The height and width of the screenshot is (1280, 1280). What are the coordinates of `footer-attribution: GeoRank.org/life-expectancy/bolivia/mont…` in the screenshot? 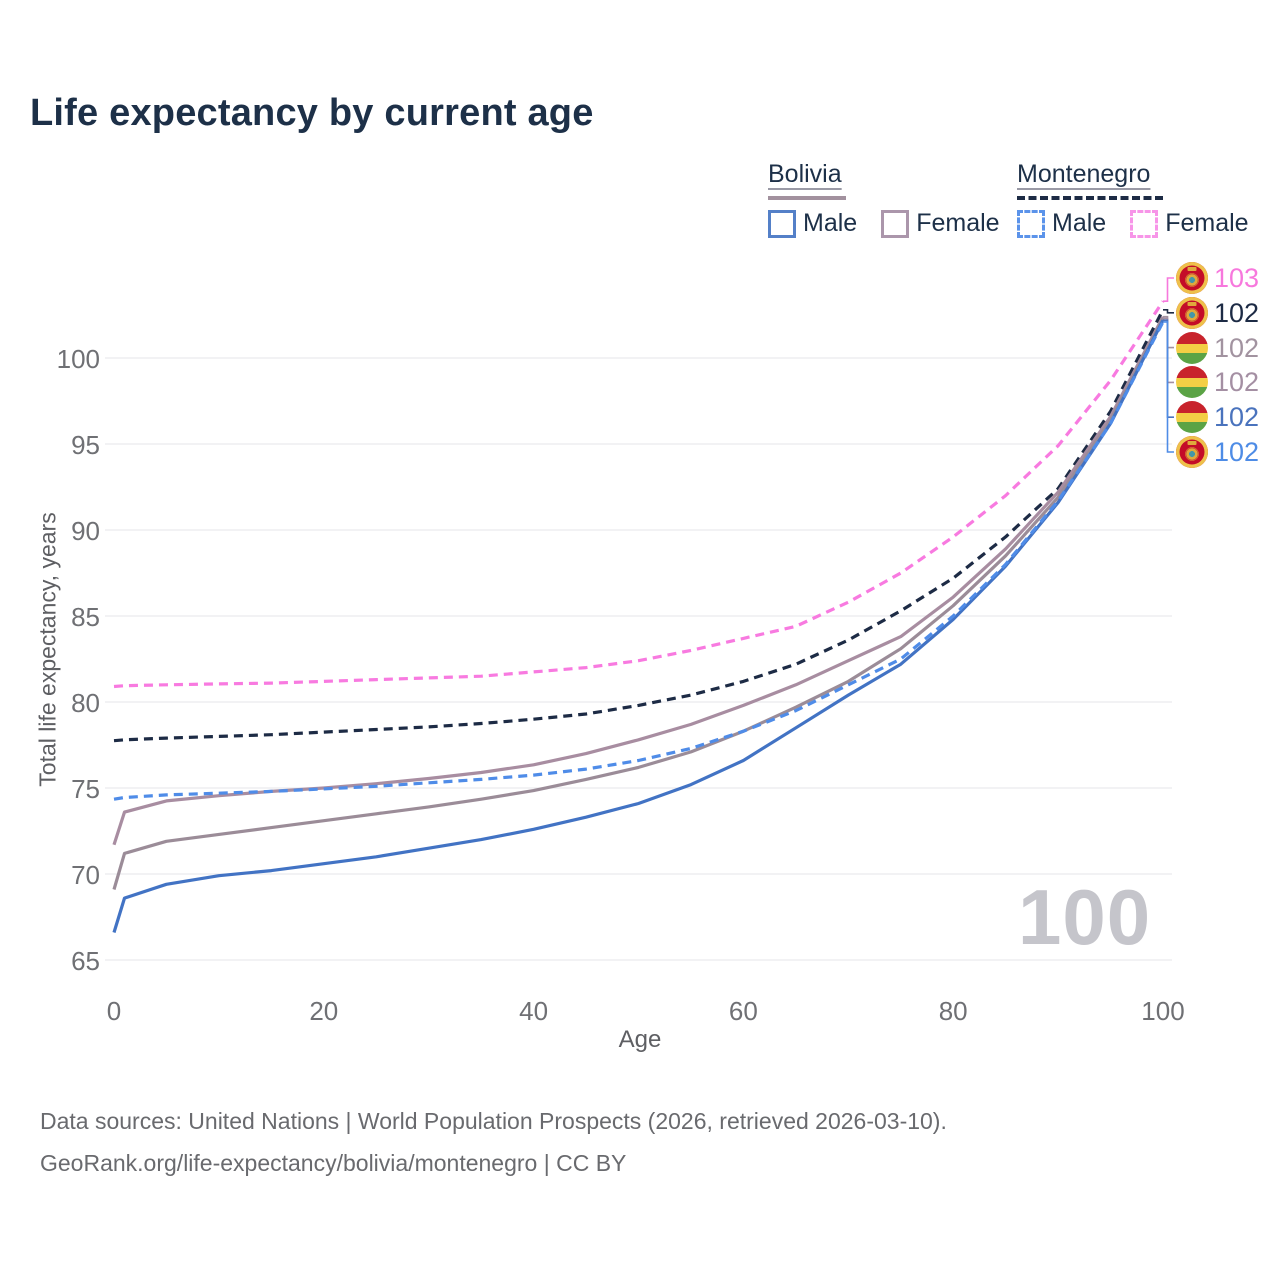 It's located at (333, 1163).